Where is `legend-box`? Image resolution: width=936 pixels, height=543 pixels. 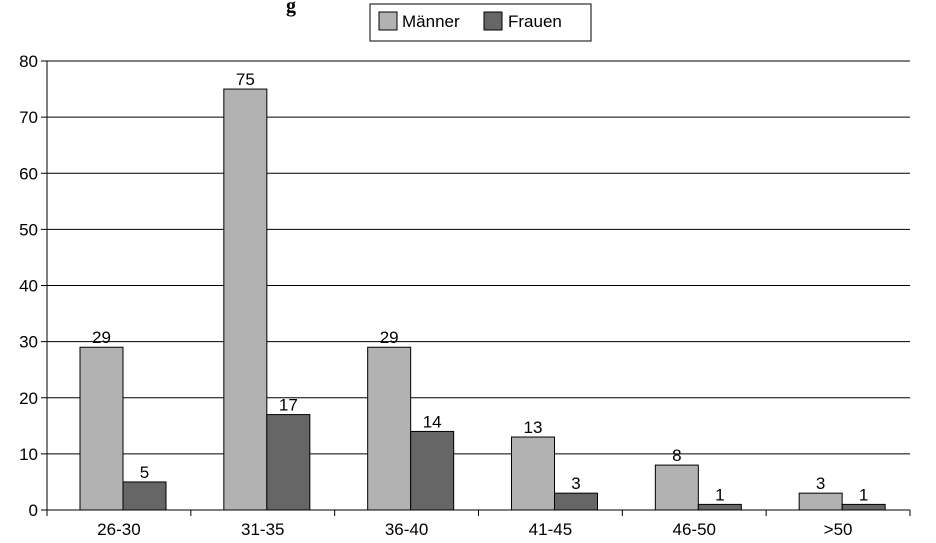
legend-box is located at coordinates (480, 22).